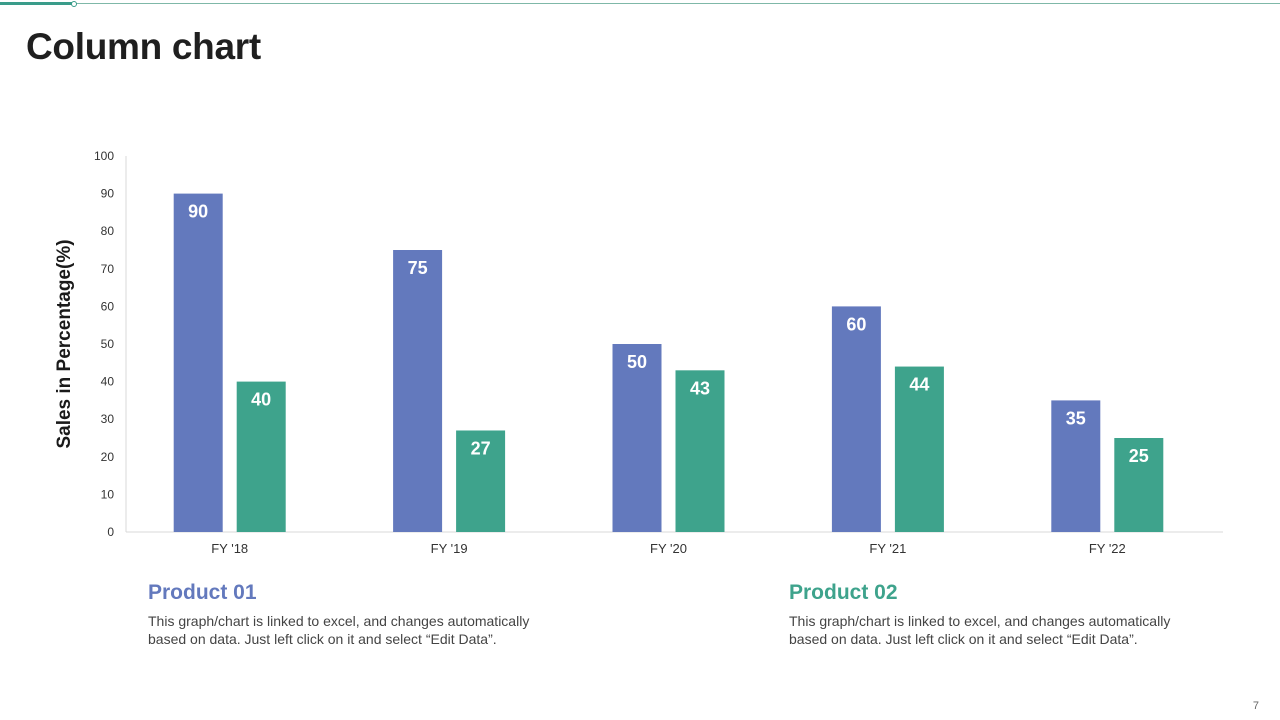 The image size is (1280, 720). Describe the element at coordinates (74, 4) in the screenshot. I see `top-accent-dot` at that location.